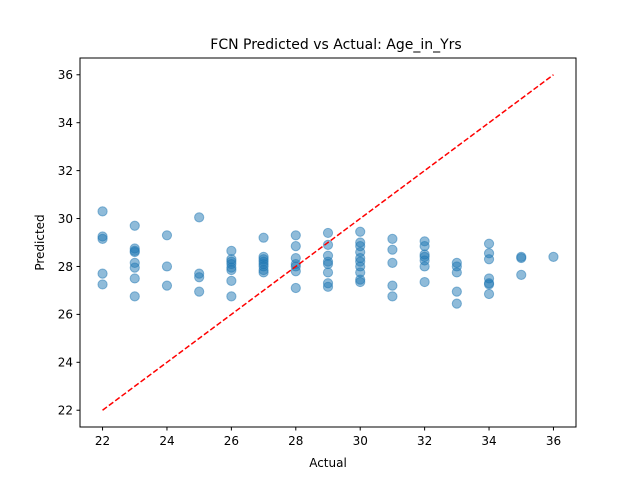 Image resolution: width=640 pixels, height=480 pixels. I want to click on y-tick-label: 30, so click(65, 219).